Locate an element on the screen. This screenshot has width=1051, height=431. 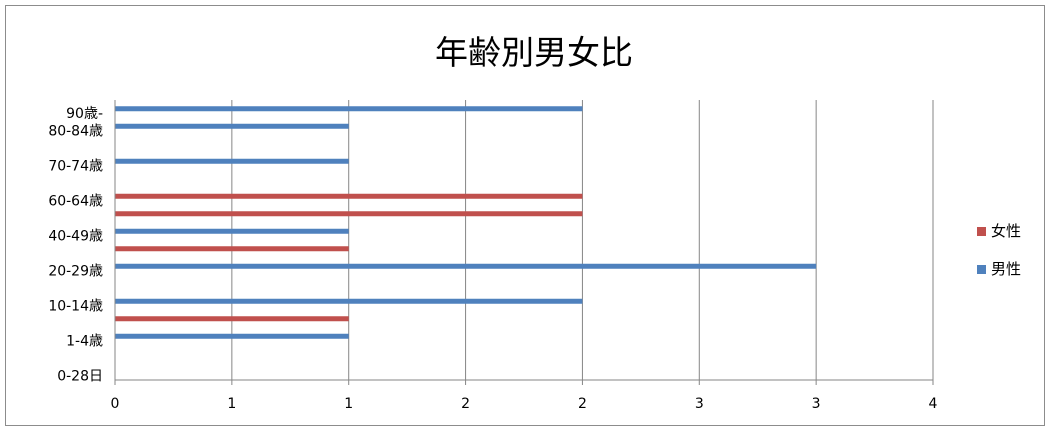
x-tick-label-5: 3 is located at coordinates (699, 404).